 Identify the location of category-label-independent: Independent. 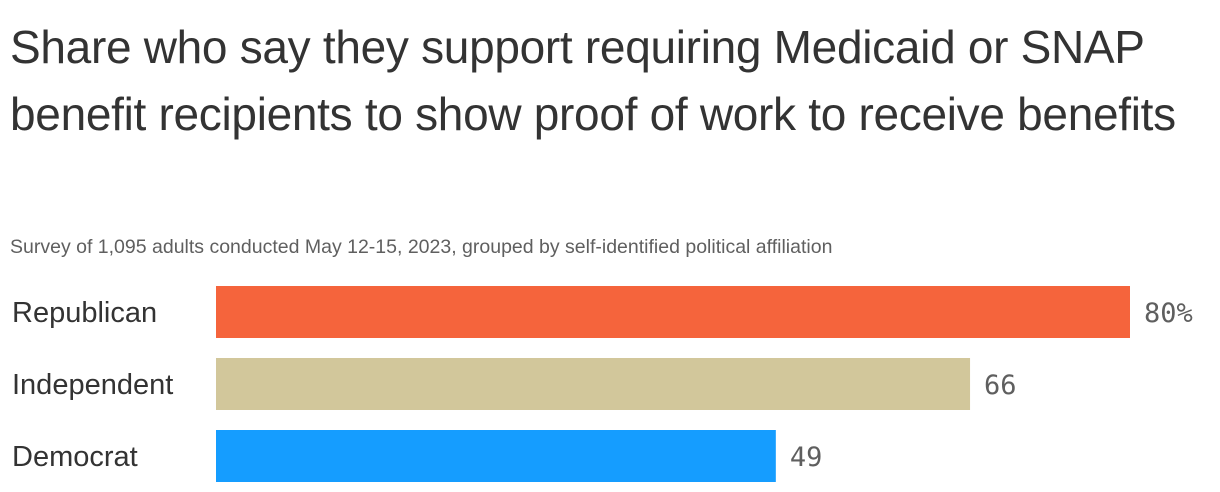
(92, 385).